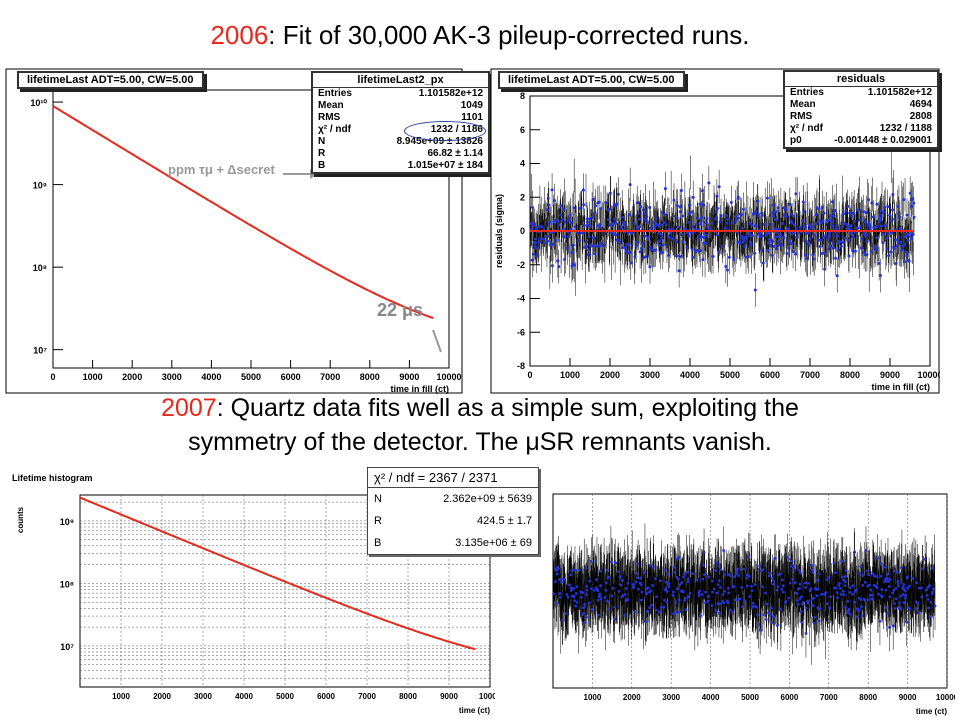 The height and width of the screenshot is (725, 960). What do you see at coordinates (770, 375) in the screenshot?
I see `x-tick-label: 6000` at bounding box center [770, 375].